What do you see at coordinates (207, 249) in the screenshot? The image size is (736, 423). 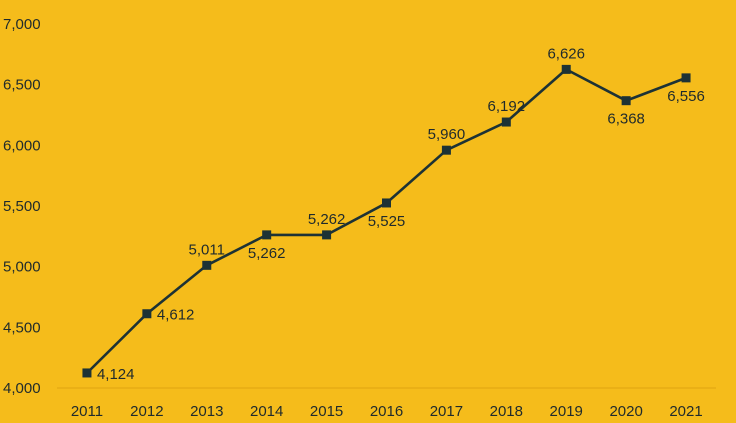 I see `data-label: 5,011` at bounding box center [207, 249].